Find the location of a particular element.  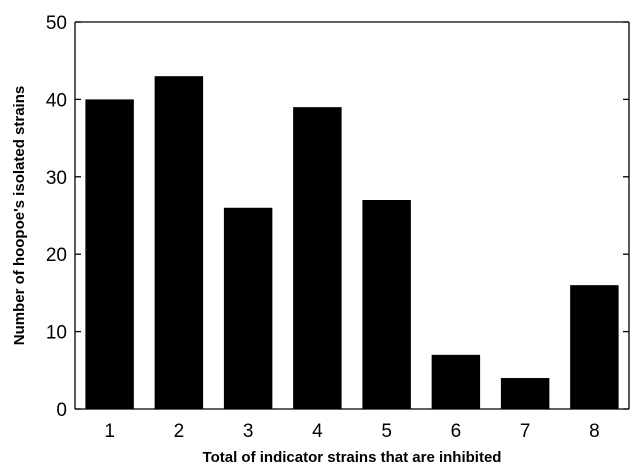

y-tick-label-10: 10 is located at coordinates (56, 333).